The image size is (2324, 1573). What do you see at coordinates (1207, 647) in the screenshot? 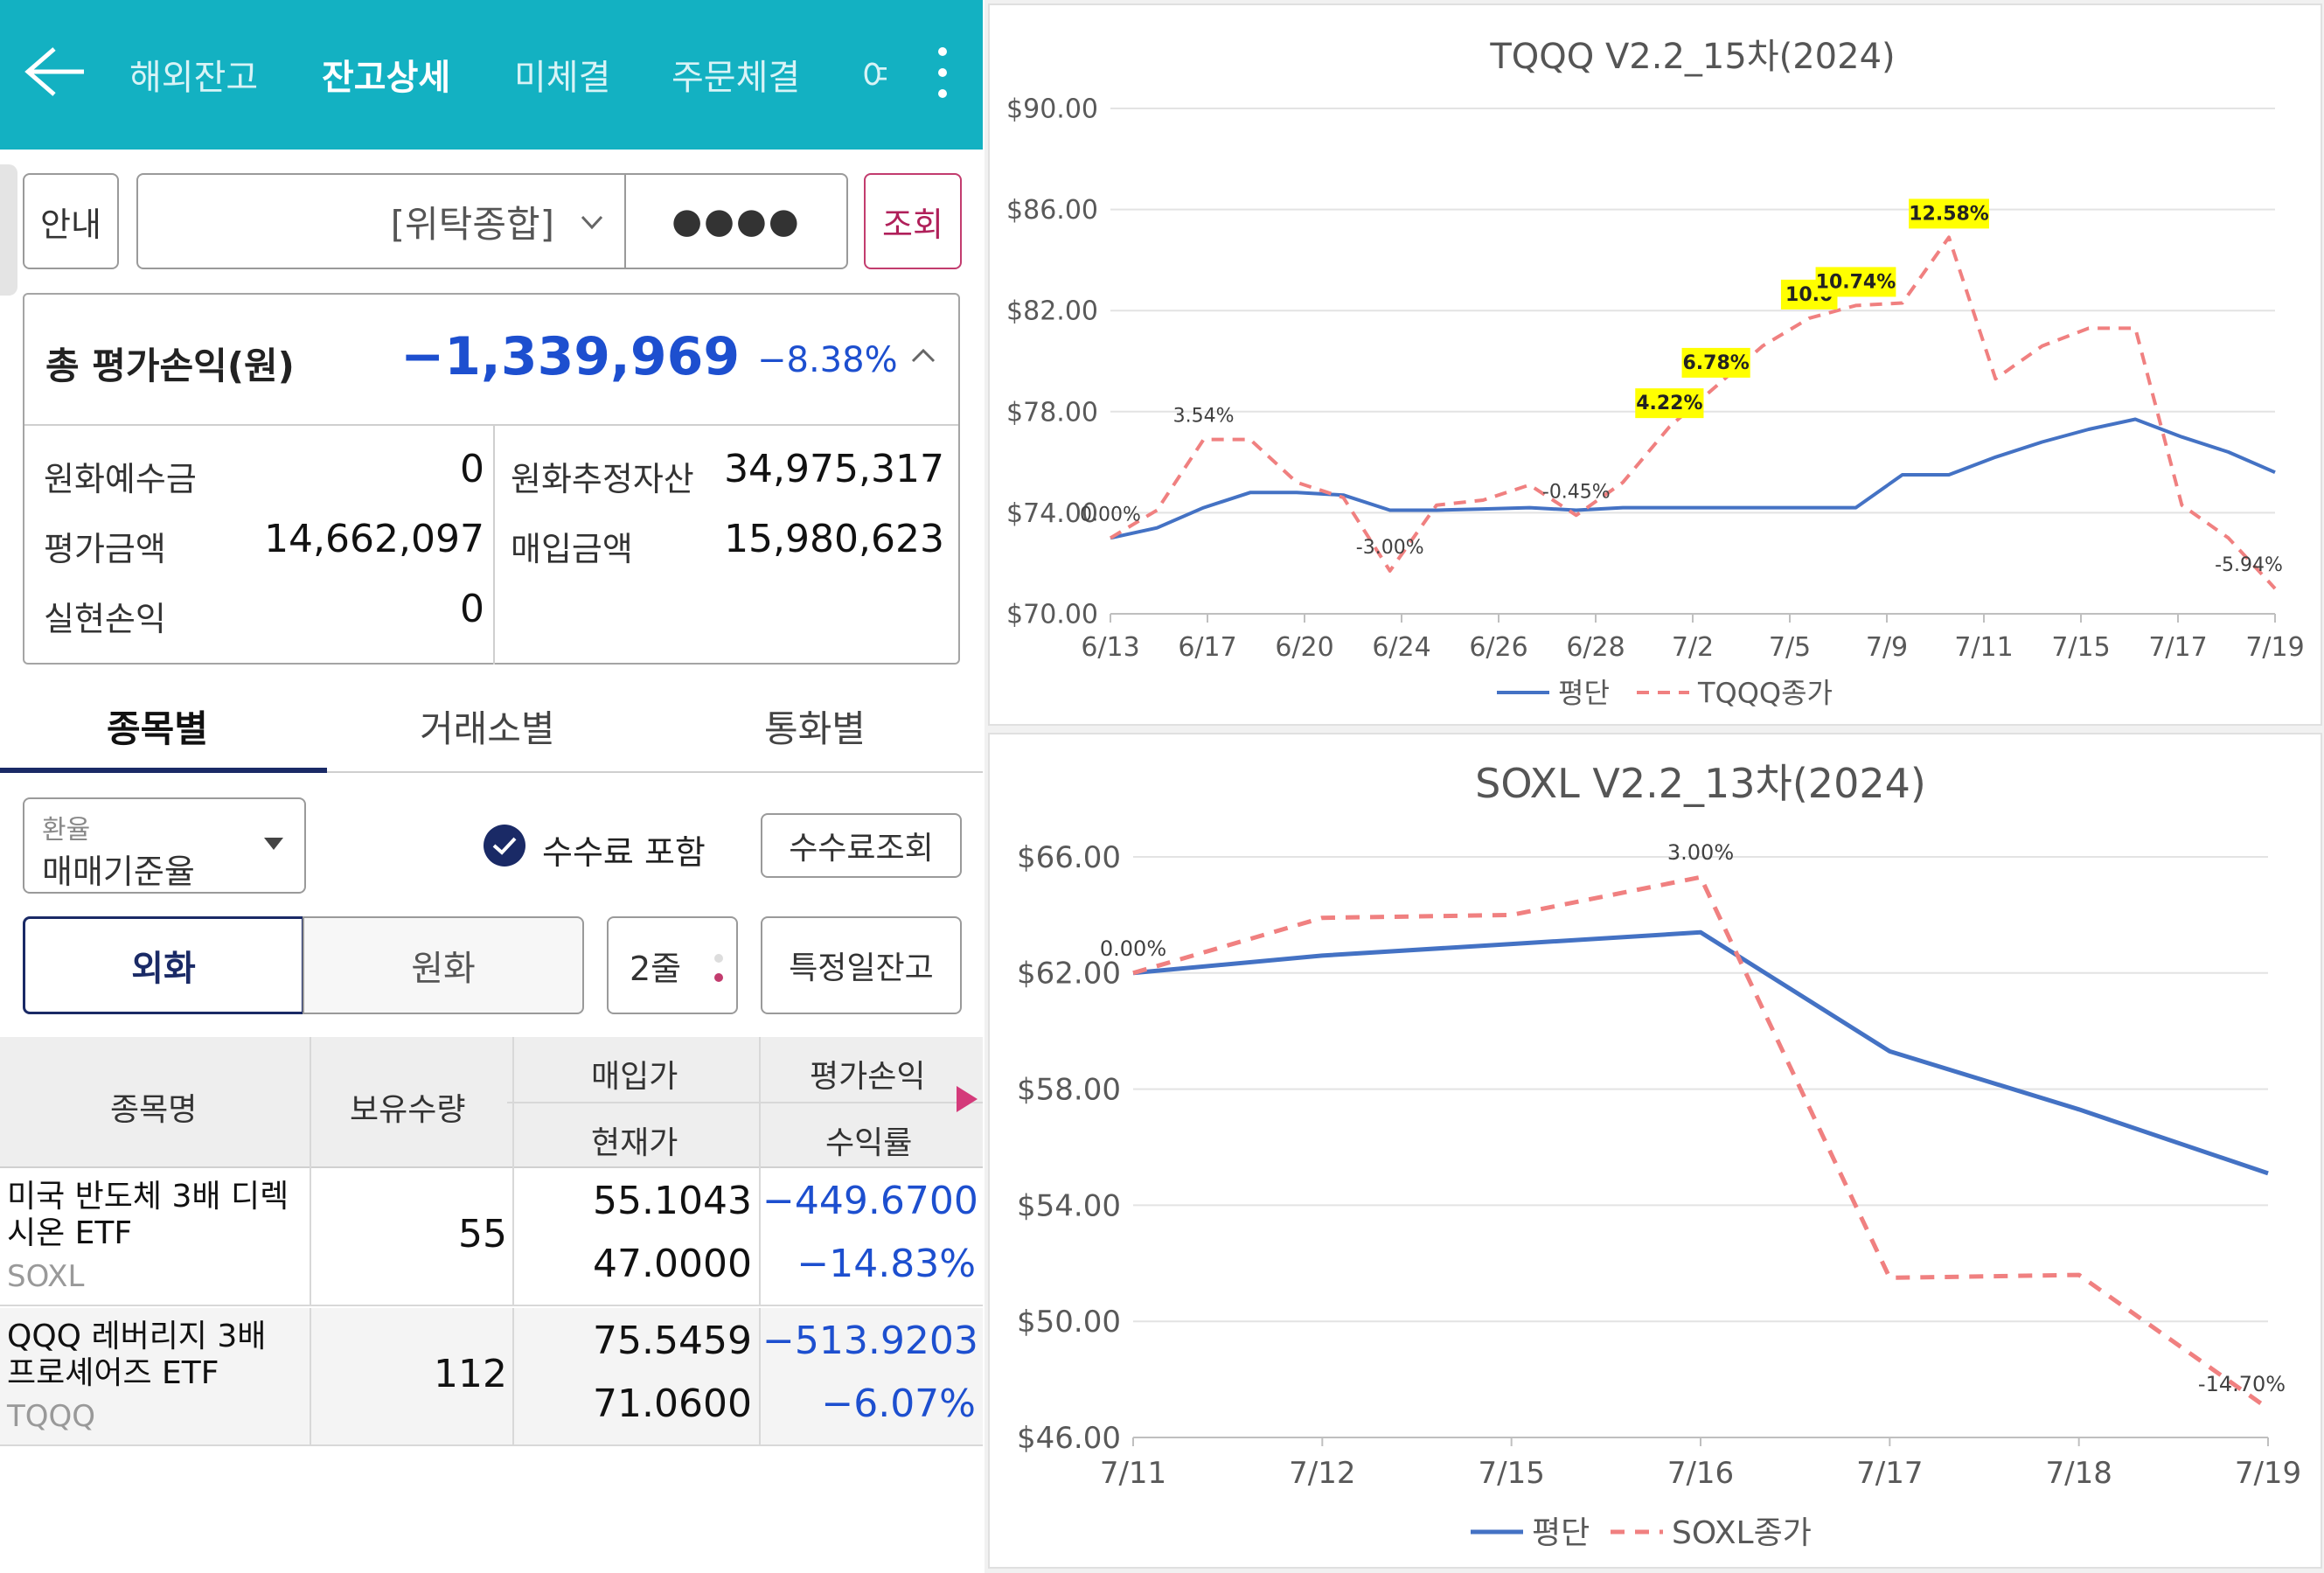
I see `x-tick-label: 6/17` at bounding box center [1207, 647].